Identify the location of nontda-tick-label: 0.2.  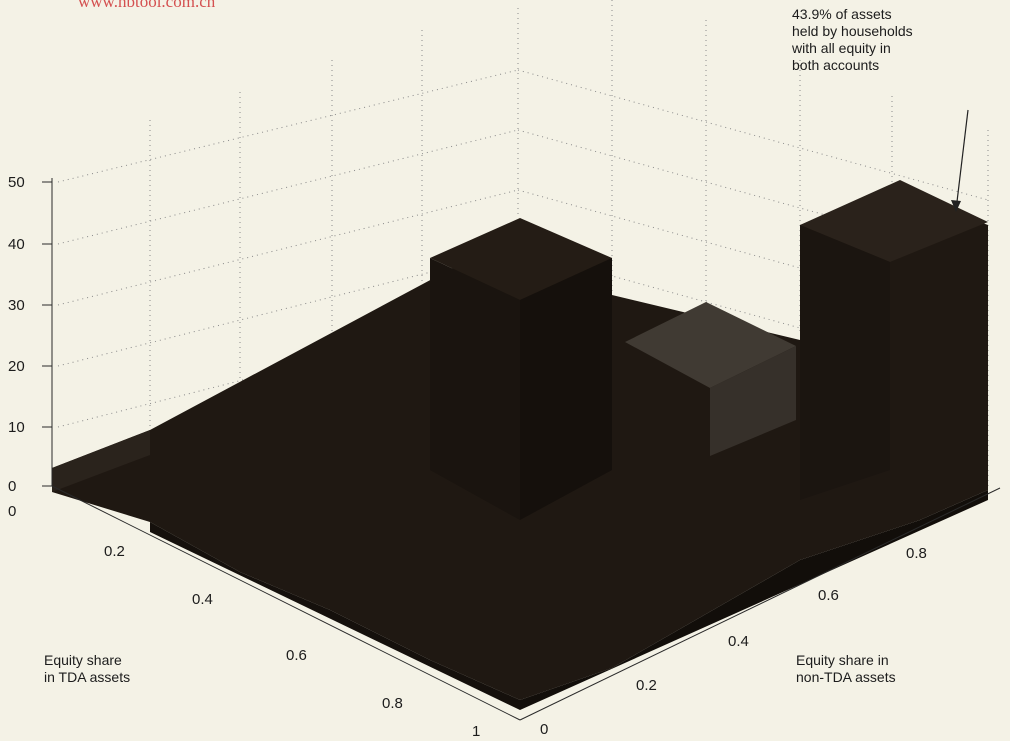
(646, 685).